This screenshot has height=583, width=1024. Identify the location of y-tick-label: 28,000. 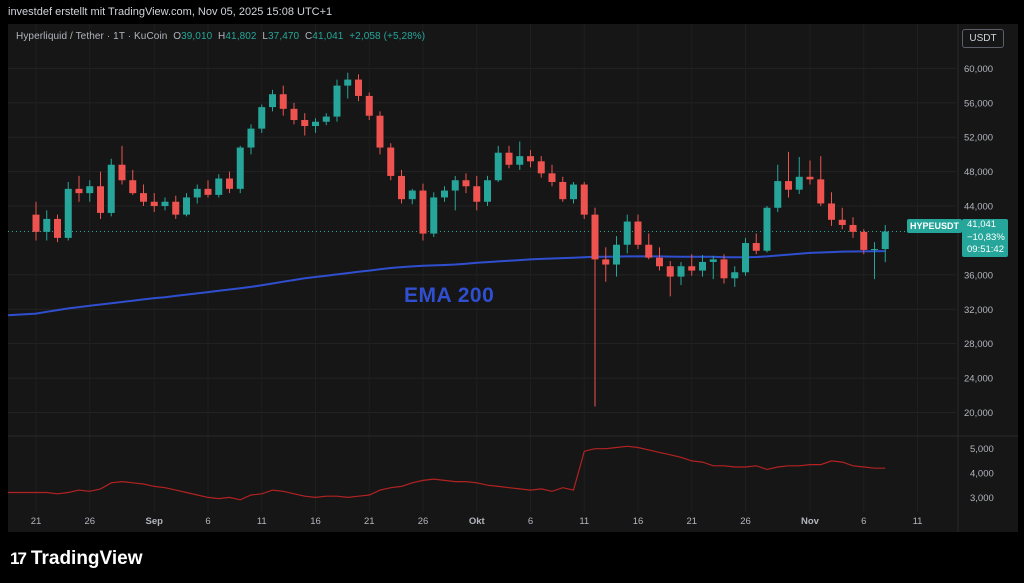
(978, 344).